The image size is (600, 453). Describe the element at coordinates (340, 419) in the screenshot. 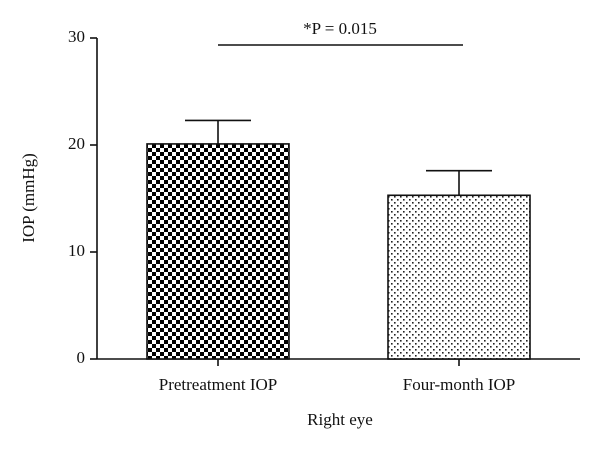

I see `x-axis-label: Right eye` at that location.